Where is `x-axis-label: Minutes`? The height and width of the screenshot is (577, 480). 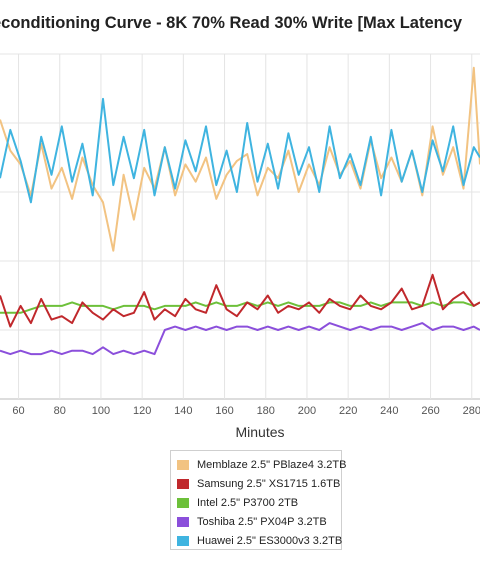 x-axis-label: Minutes is located at coordinates (260, 432).